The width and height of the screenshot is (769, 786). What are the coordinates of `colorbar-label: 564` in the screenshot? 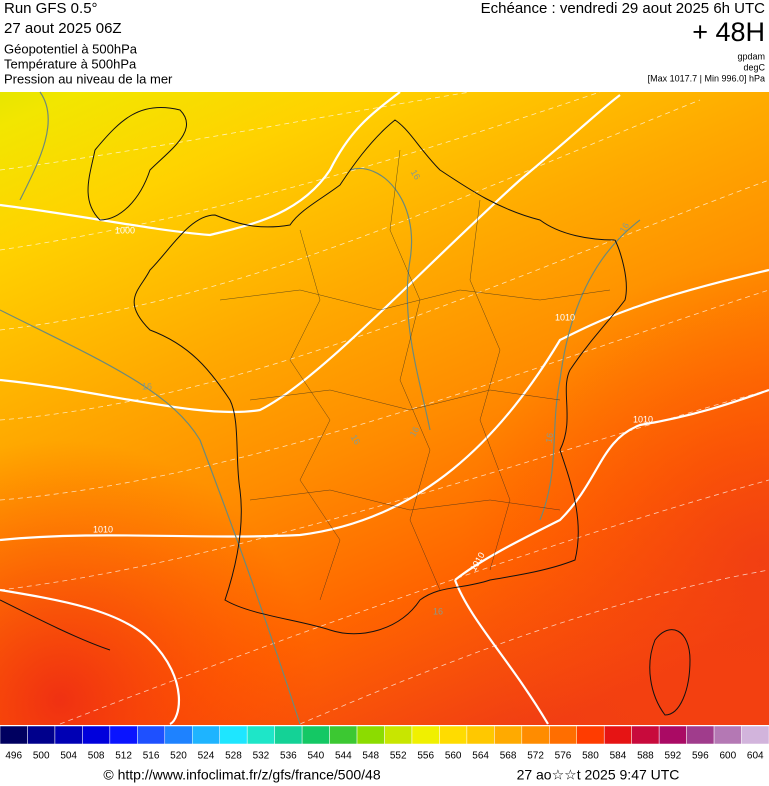 It's located at (480, 756).